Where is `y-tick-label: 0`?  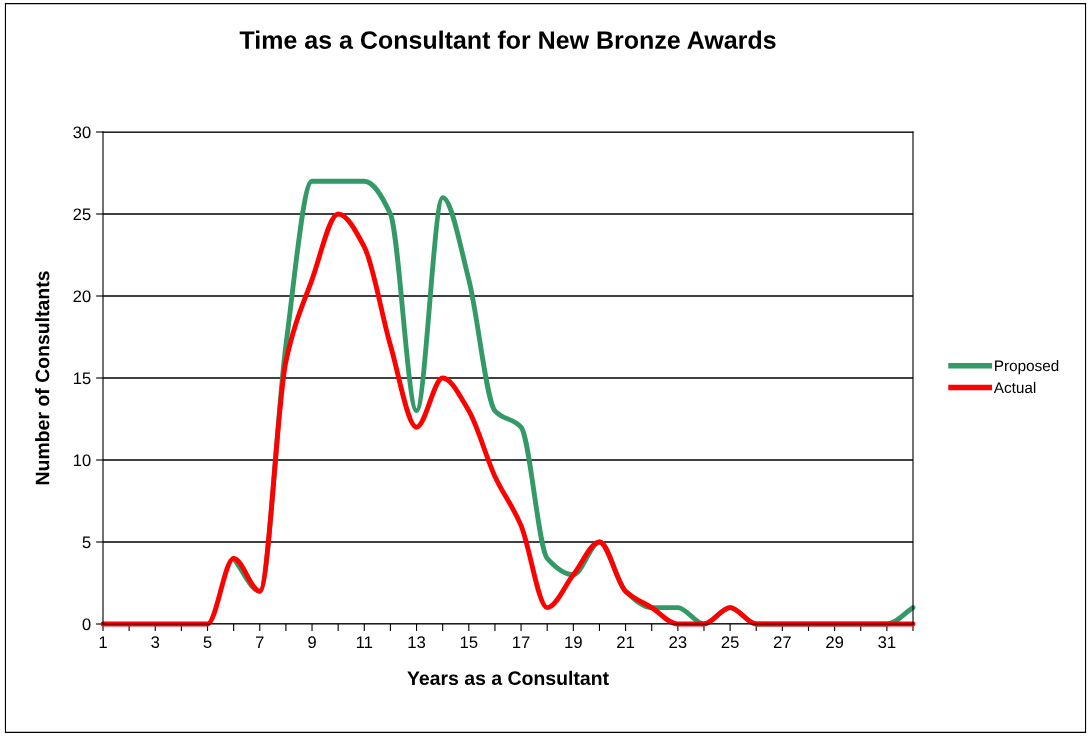 y-tick-label: 0 is located at coordinates (86, 624).